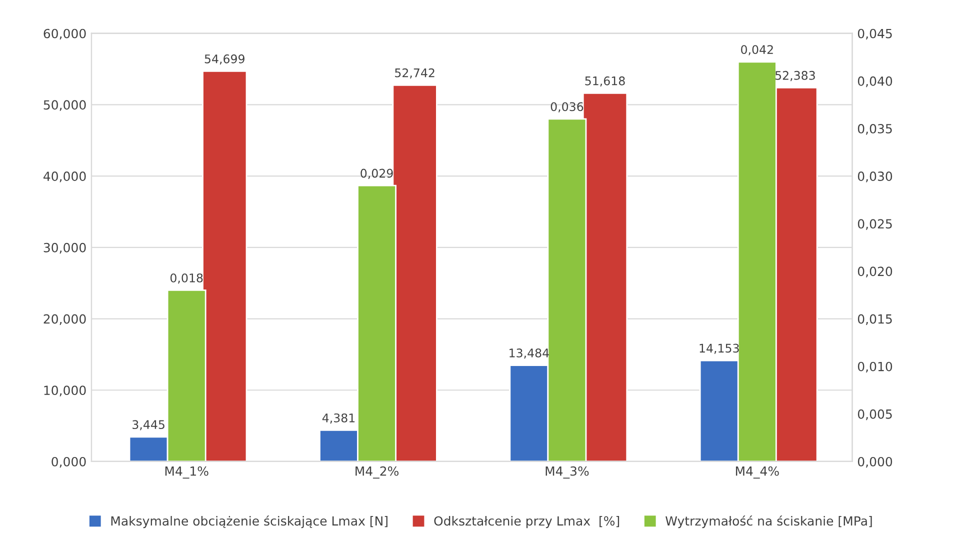  Describe the element at coordinates (224, 59) in the screenshot. I see `data-label: 54,699` at that location.